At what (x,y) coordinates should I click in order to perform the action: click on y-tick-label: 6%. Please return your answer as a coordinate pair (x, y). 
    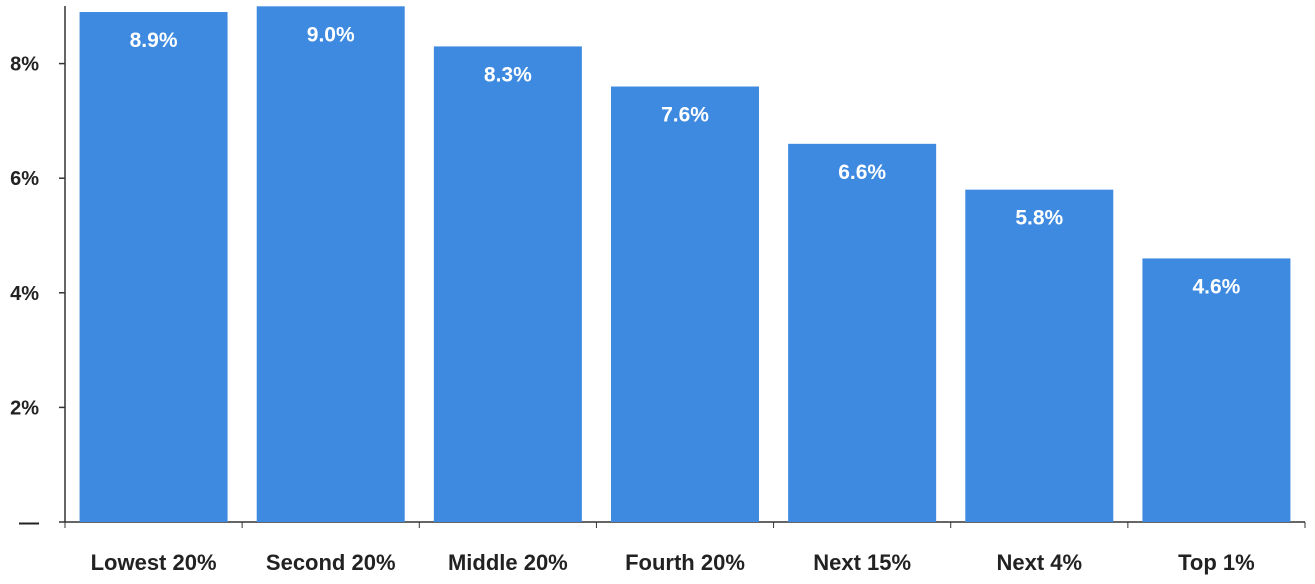
    Looking at the image, I should click on (24, 179).